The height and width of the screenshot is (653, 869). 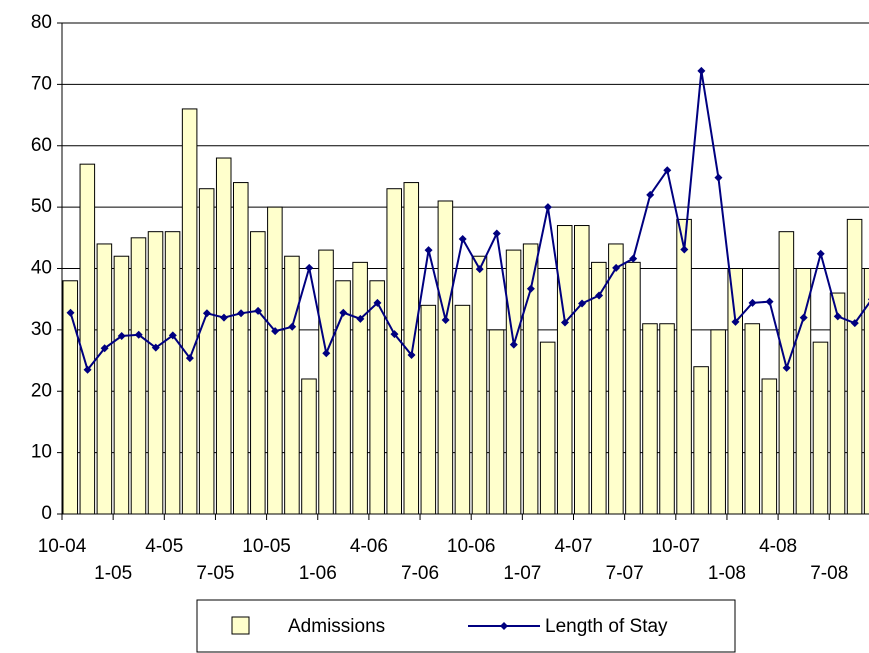 What do you see at coordinates (625, 573) in the screenshot?
I see `x-tick-label: 7-07` at bounding box center [625, 573].